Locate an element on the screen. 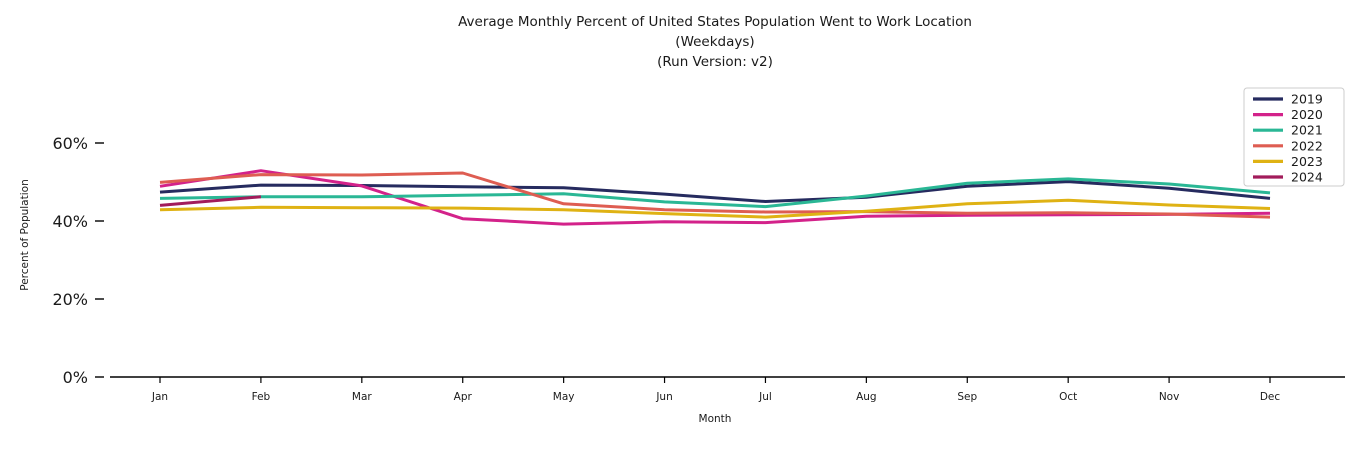  x-tick-label: Sep is located at coordinates (967, 397).